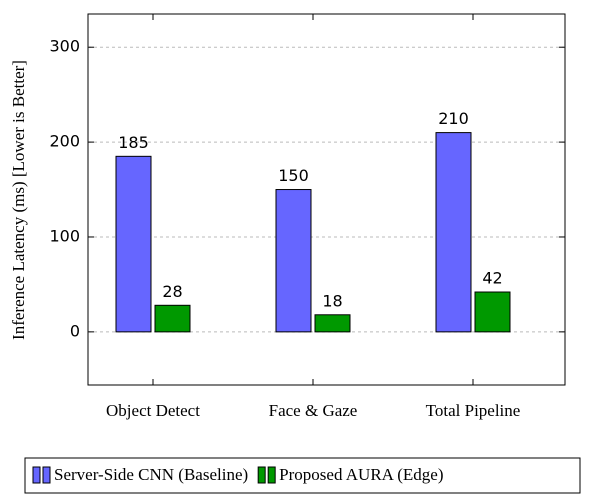  I want to click on y-tick-label: 100, so click(64, 235).